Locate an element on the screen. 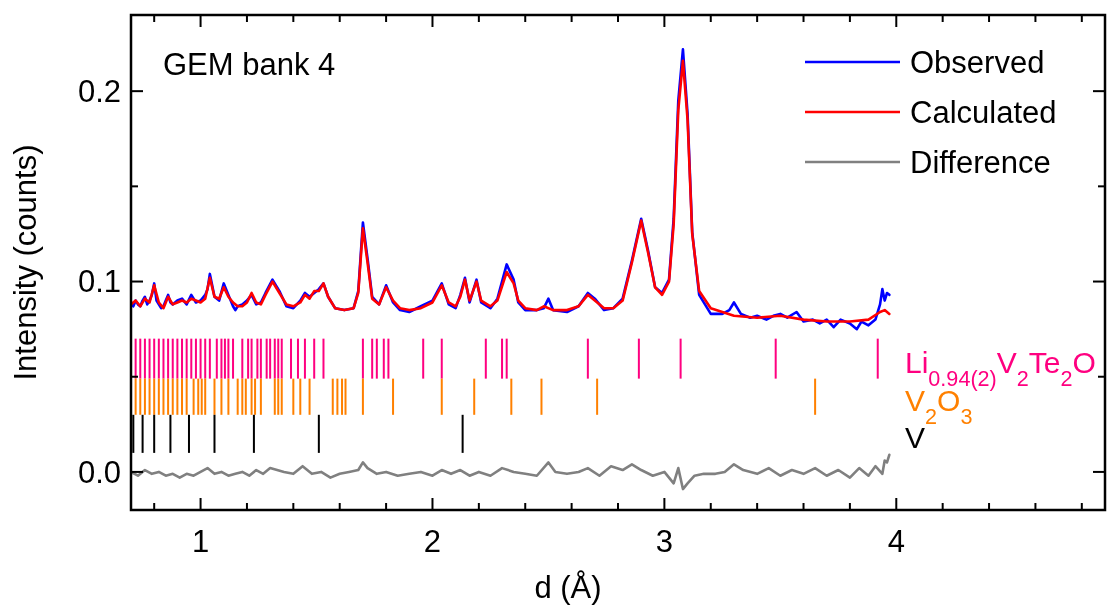 The width and height of the screenshot is (1113, 612). legend-label: Difference is located at coordinates (980, 162).